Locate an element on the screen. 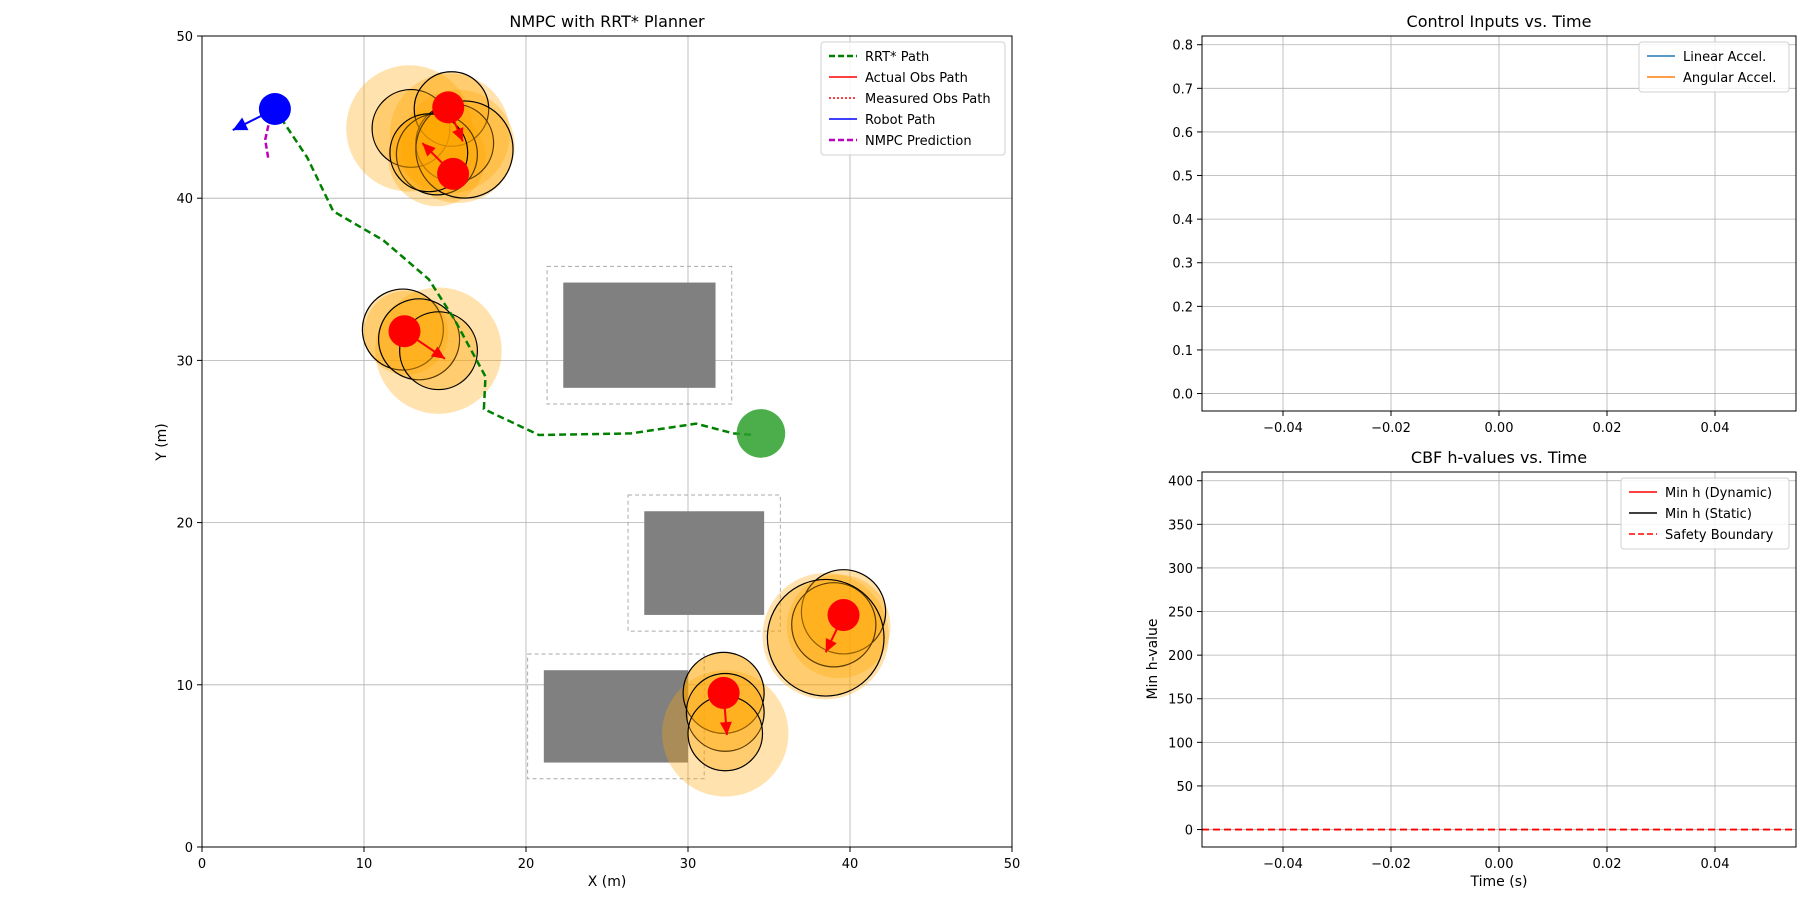  y-tick-label: 0.2 is located at coordinates (1182, 307).